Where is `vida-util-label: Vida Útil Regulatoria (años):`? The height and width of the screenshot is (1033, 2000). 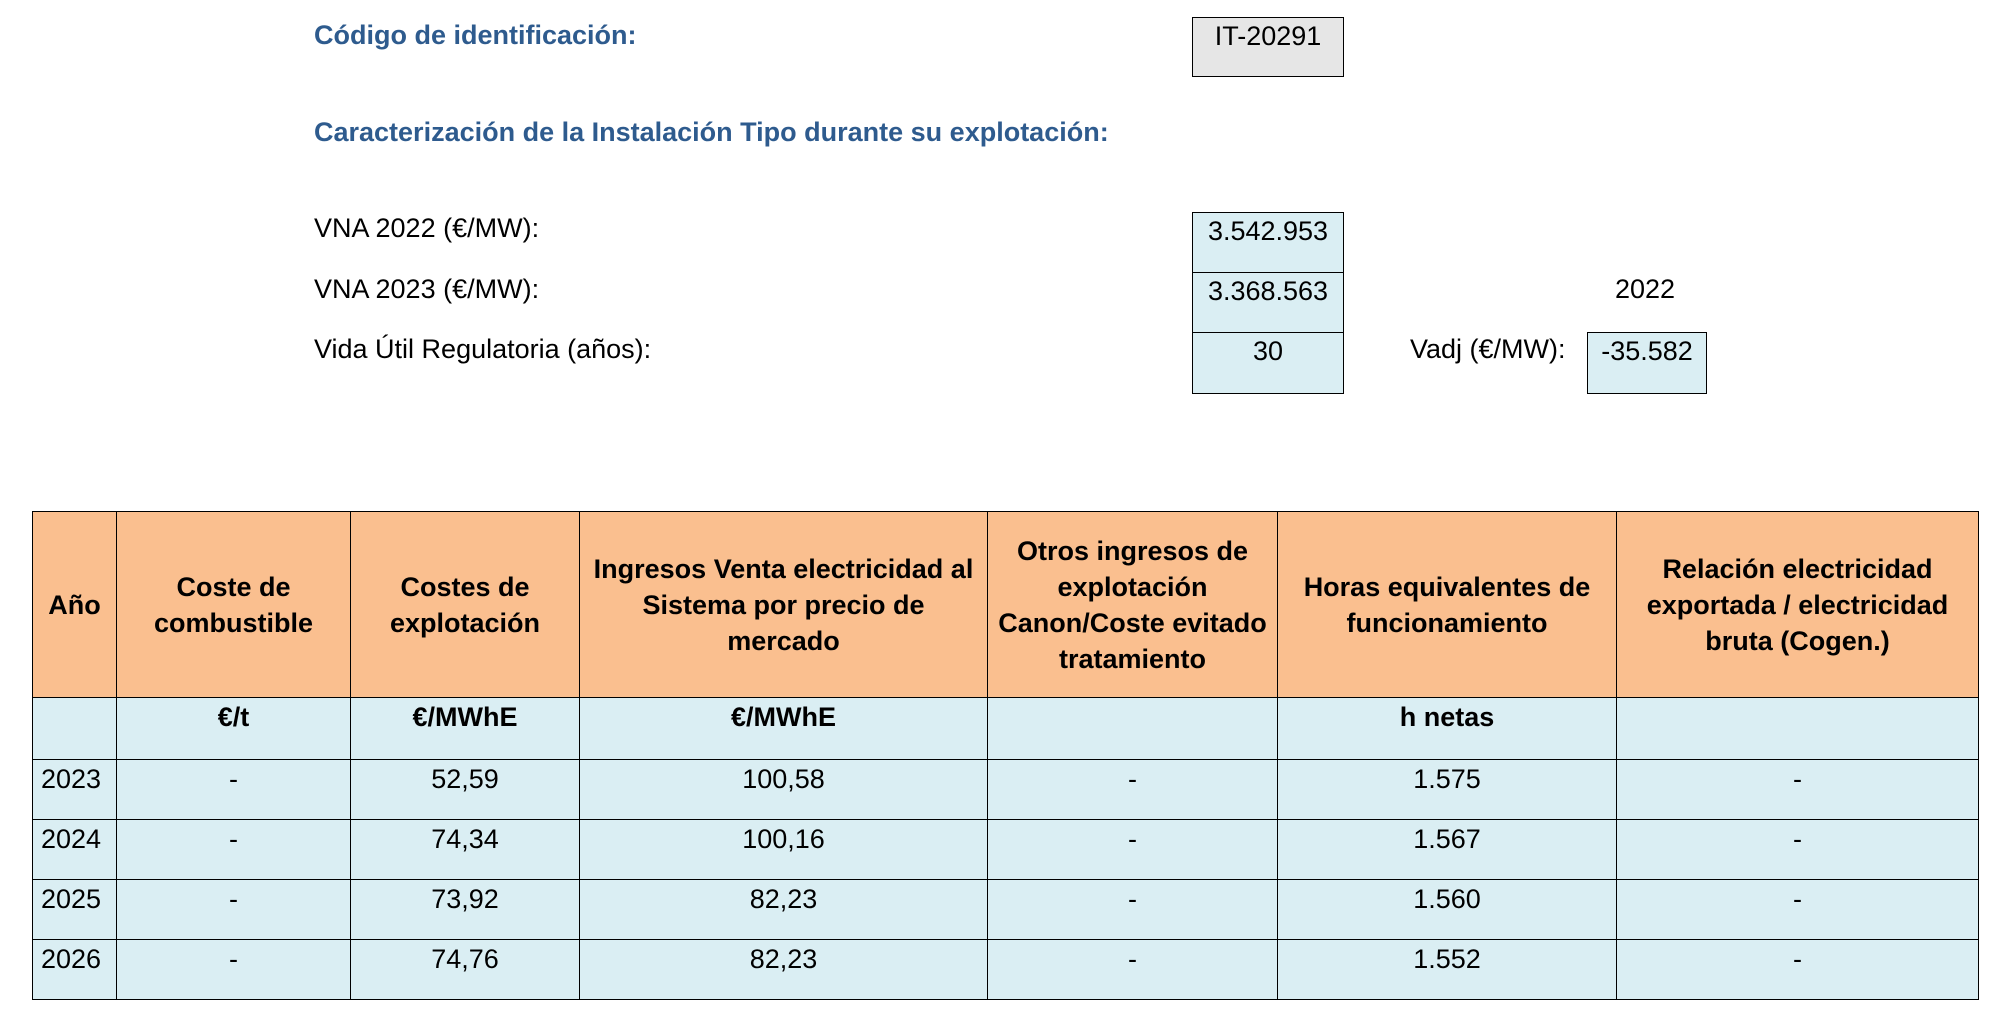 vida-util-label: Vida Útil Regulatoria (años): is located at coordinates (483, 349).